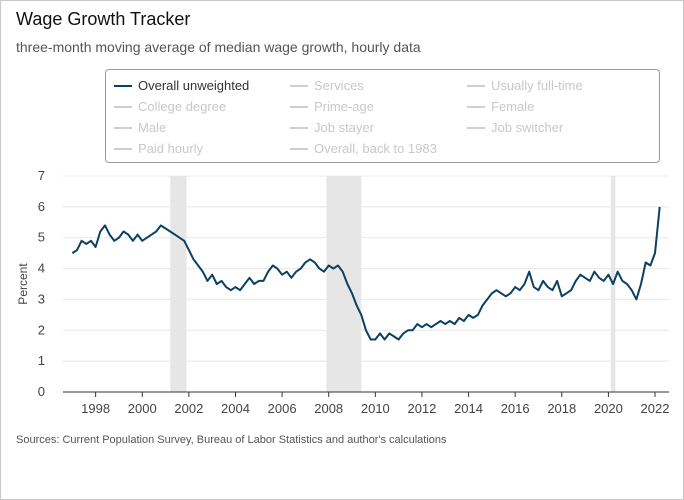  I want to click on legend-label: Usually full-time, so click(537, 85).